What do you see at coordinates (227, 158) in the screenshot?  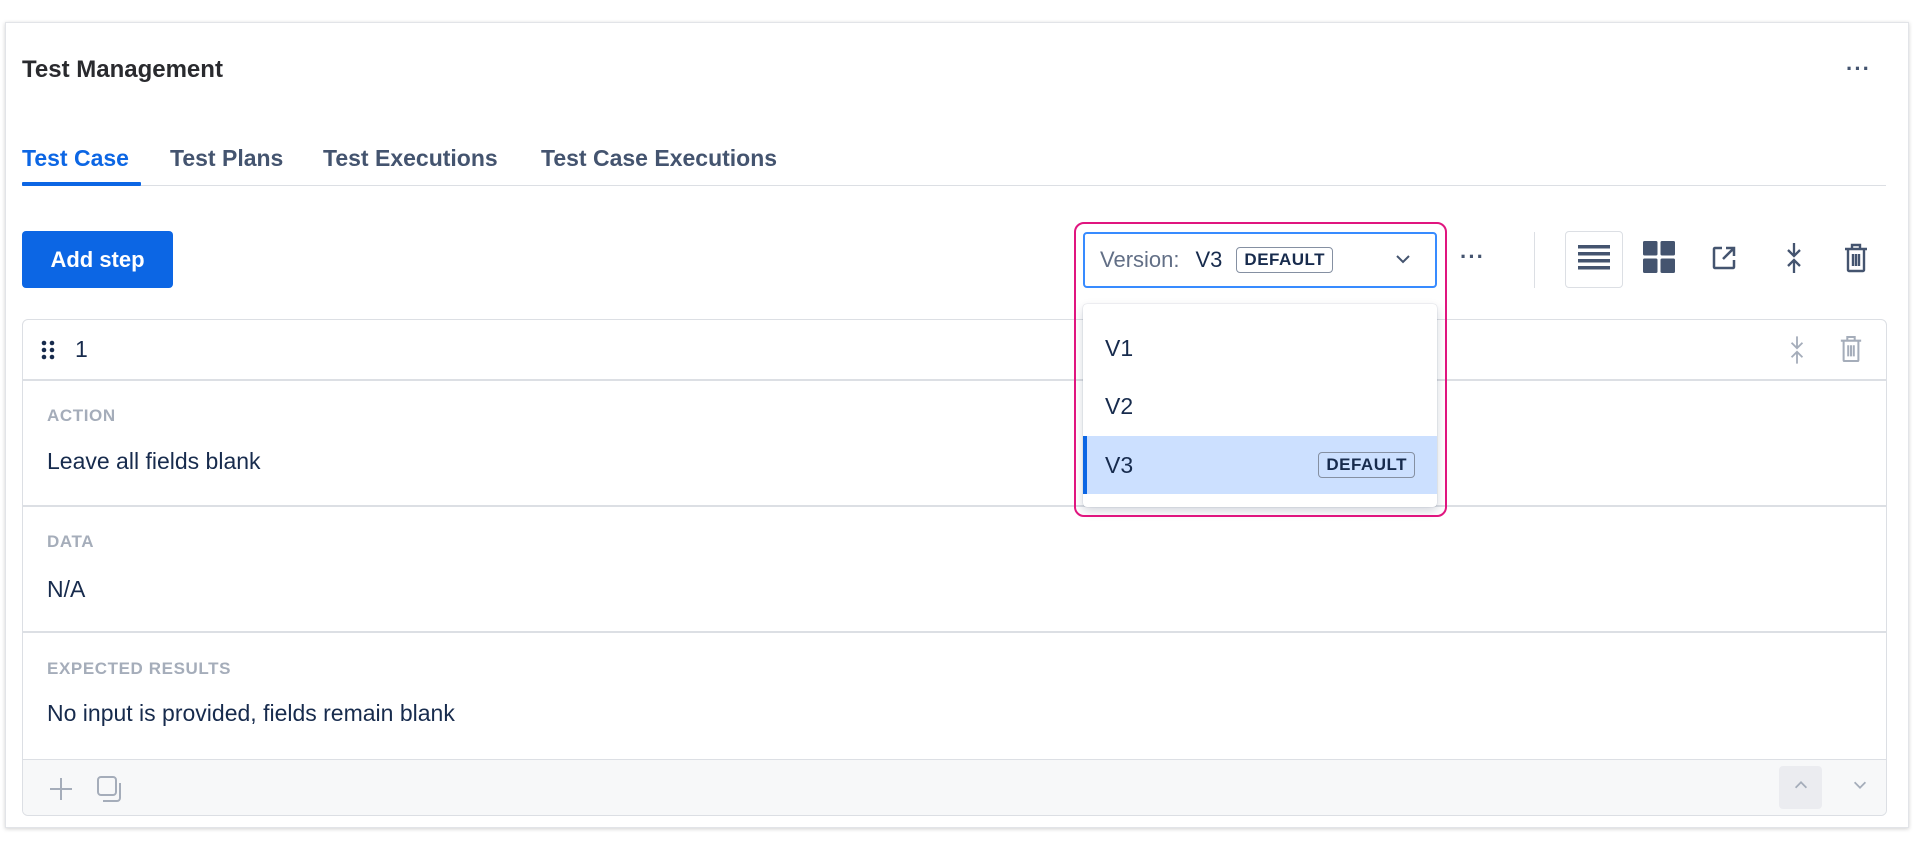 I see `tab-test-plans: Test Plans` at bounding box center [227, 158].